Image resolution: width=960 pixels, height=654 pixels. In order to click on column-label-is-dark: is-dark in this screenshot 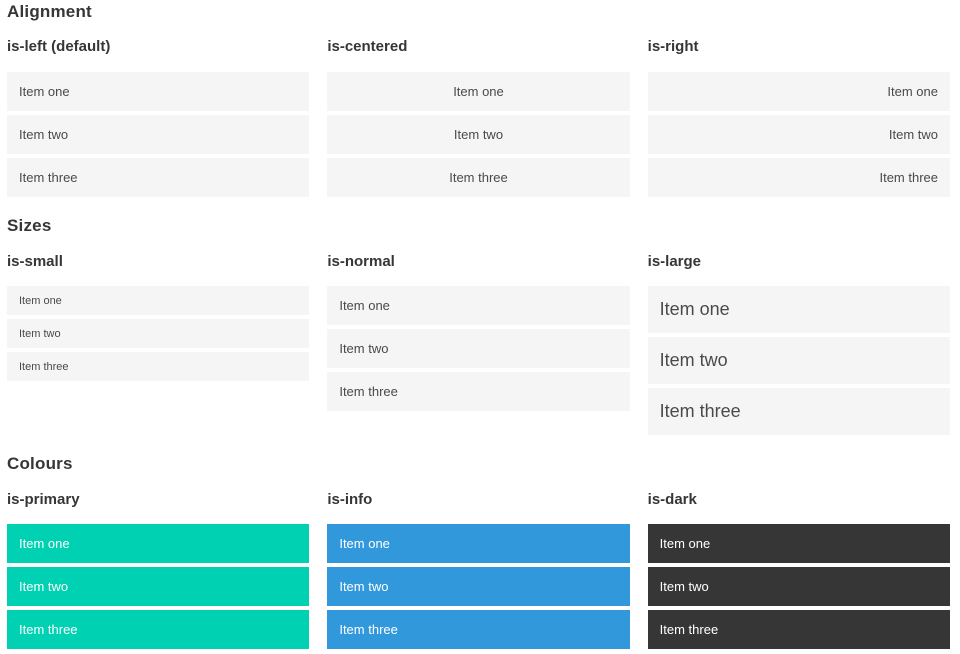, I will do `click(672, 499)`.